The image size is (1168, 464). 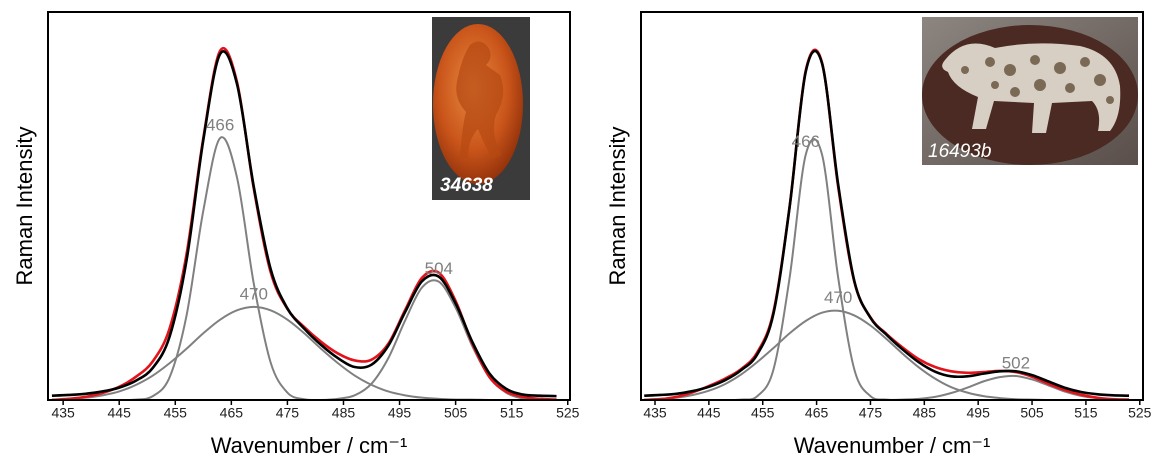 I want to click on inset-label: 34638, so click(x=466, y=185).